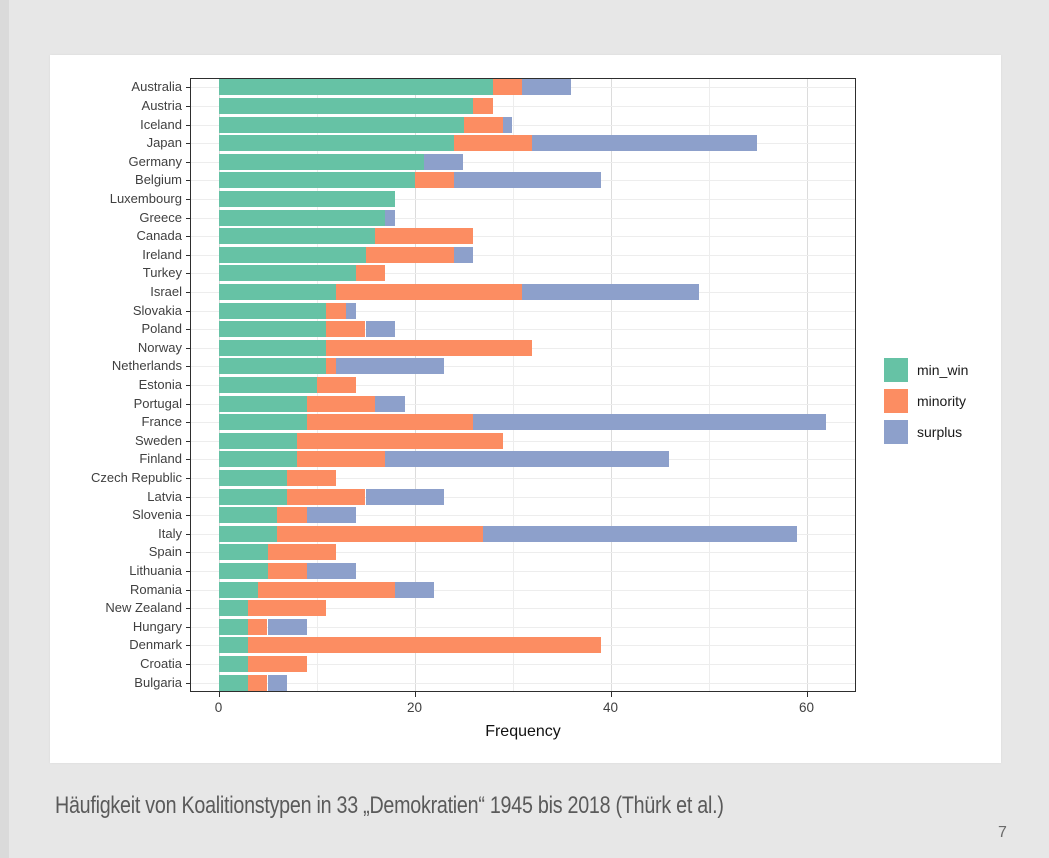  Describe the element at coordinates (896, 370) in the screenshot. I see `legend-swatch-min-win` at that location.